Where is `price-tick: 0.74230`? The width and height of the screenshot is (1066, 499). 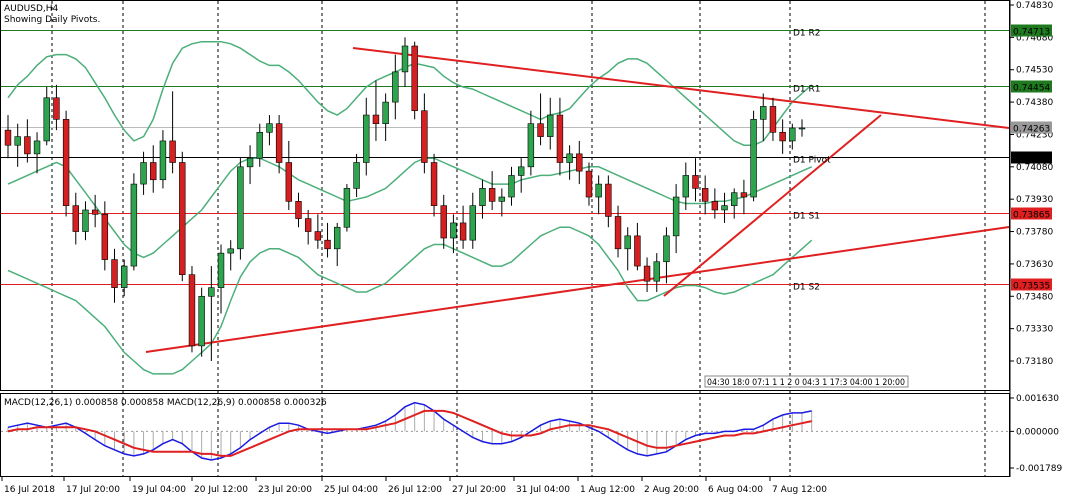
price-tick: 0.74230 is located at coordinates (1031, 135).